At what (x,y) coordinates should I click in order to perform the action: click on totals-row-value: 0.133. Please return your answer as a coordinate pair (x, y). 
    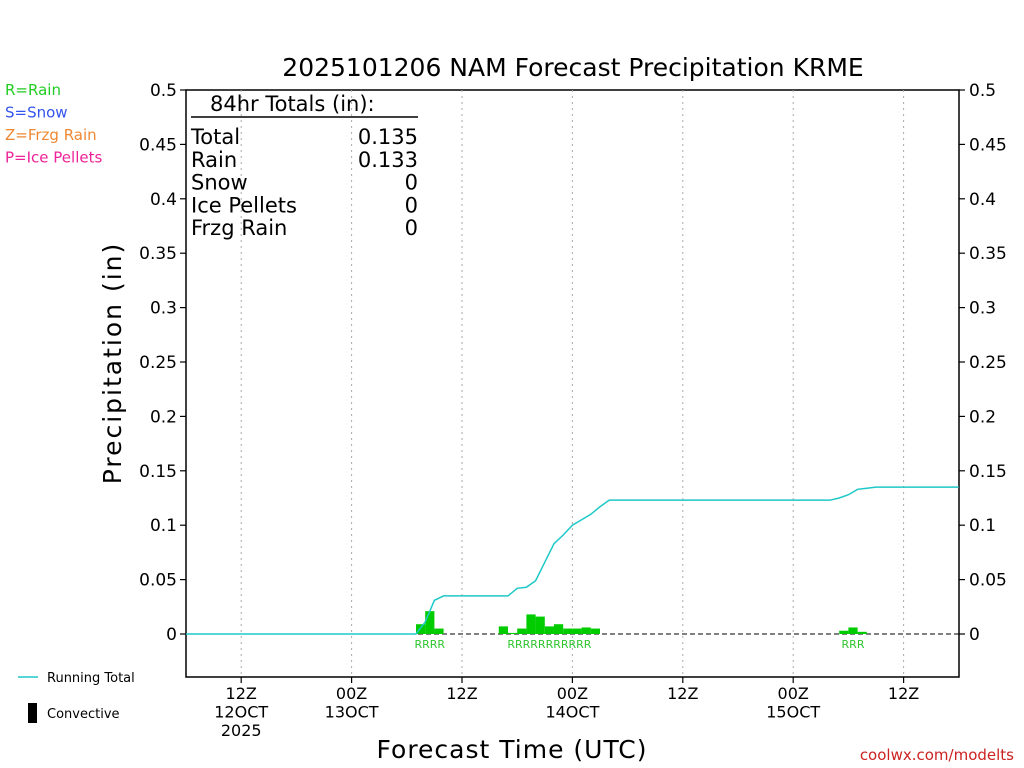
    Looking at the image, I should click on (388, 160).